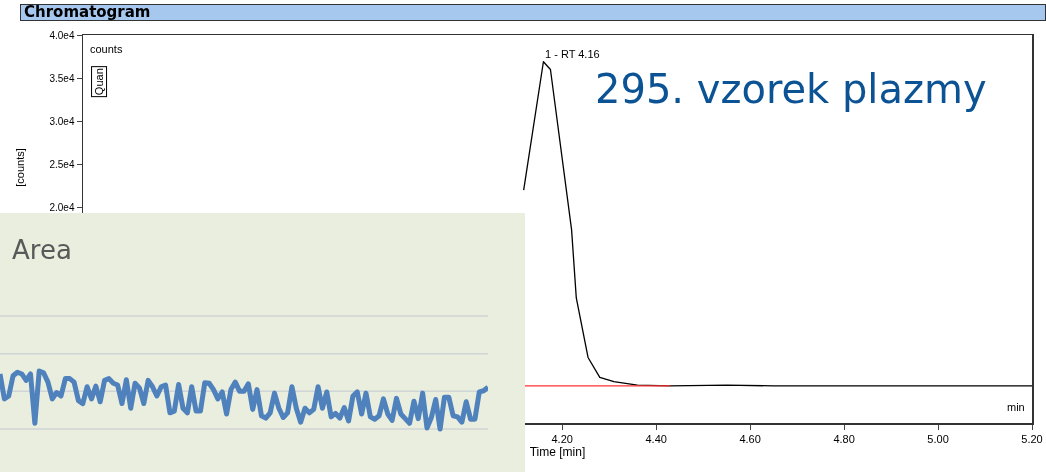 The height and width of the screenshot is (472, 1046). I want to click on x-tick-label: 4.80, so click(844, 438).